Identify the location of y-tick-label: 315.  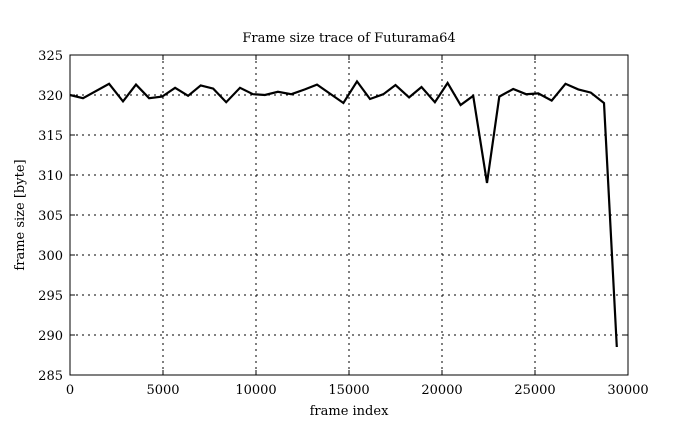
(50, 136).